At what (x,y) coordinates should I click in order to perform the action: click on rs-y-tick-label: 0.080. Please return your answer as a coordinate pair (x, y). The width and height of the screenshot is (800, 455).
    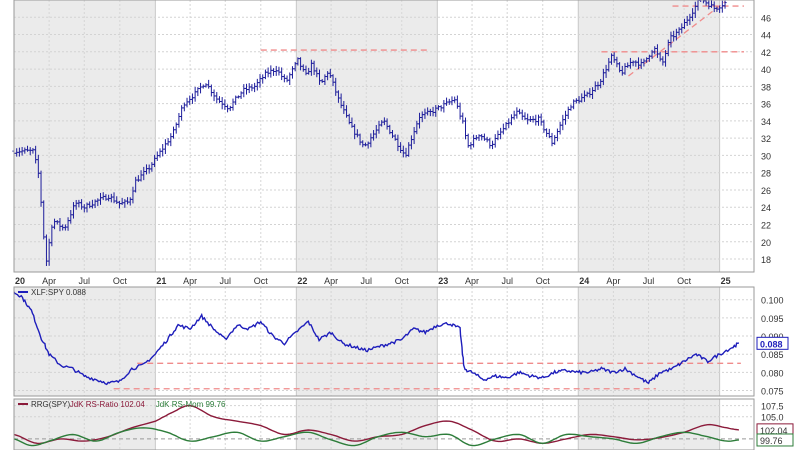
    Looking at the image, I should click on (772, 373).